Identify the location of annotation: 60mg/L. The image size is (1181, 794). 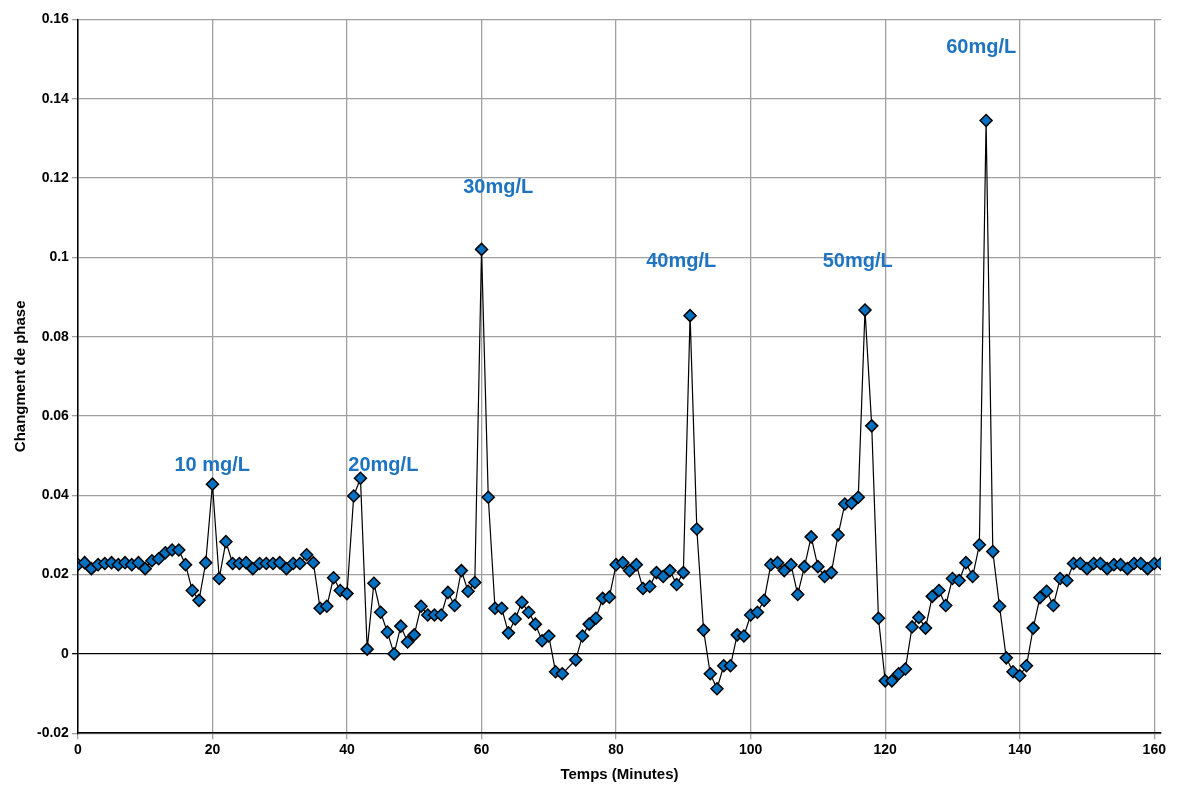
(981, 45).